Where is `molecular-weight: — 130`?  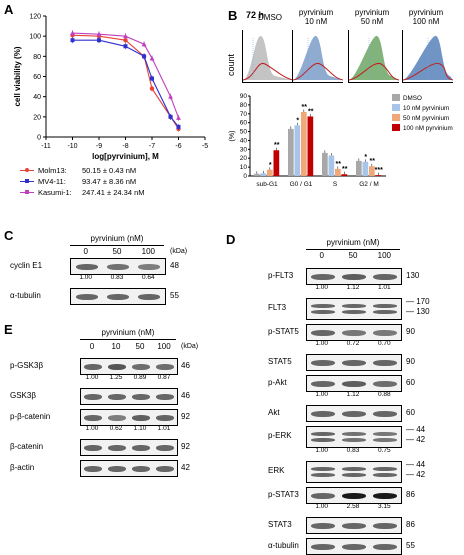 molecular-weight: — 130 is located at coordinates (418, 311).